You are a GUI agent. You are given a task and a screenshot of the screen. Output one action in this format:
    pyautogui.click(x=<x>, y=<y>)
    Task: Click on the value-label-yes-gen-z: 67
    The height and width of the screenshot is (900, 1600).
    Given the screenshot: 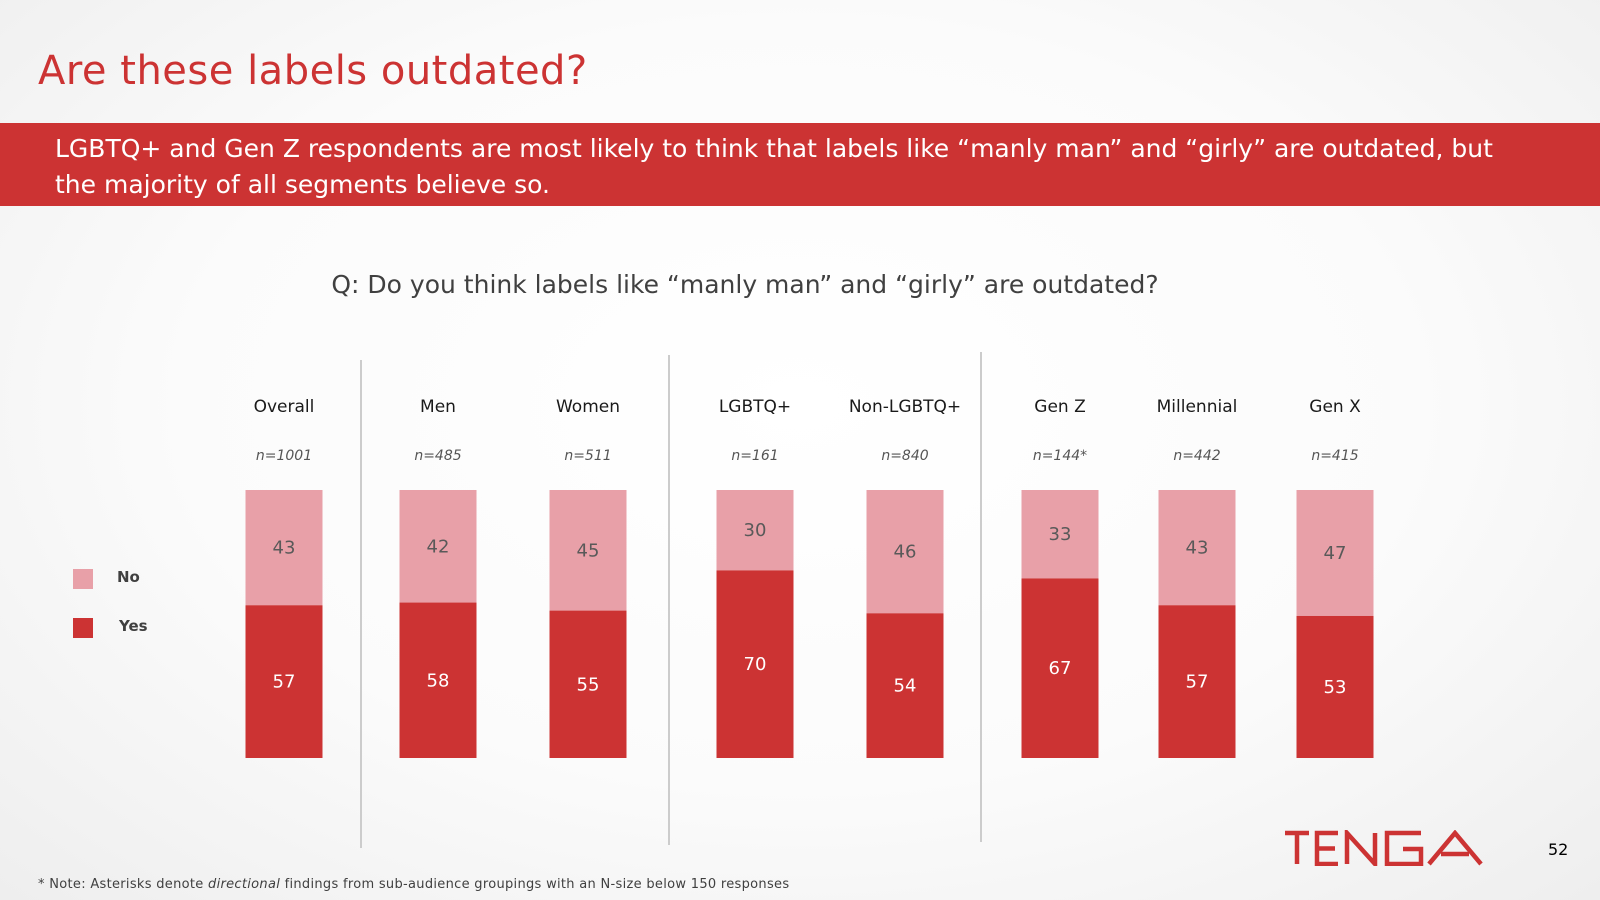 What is the action you would take?
    pyautogui.click(x=1060, y=668)
    